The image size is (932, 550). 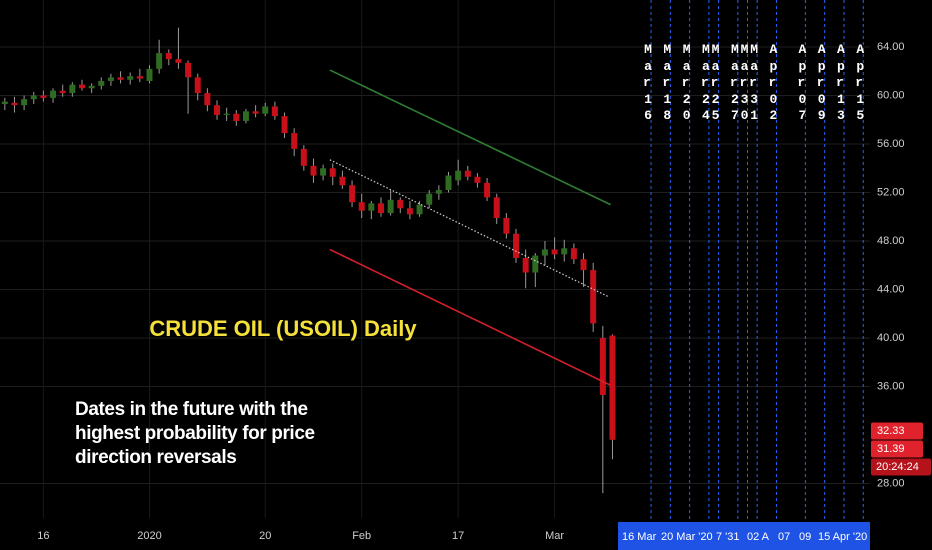 What do you see at coordinates (891, 144) in the screenshot?
I see `y-tick-label: 56.00` at bounding box center [891, 144].